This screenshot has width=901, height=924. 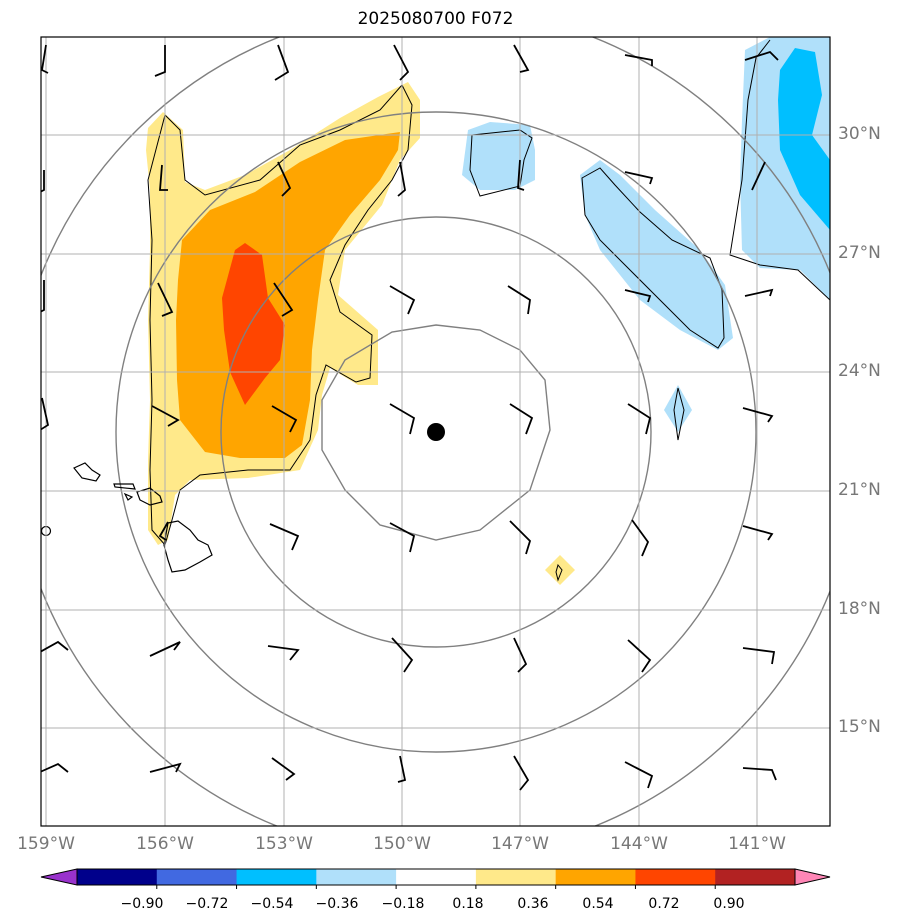 What do you see at coordinates (859, 727) in the screenshot?
I see `lat-label-15n: 15°N` at bounding box center [859, 727].